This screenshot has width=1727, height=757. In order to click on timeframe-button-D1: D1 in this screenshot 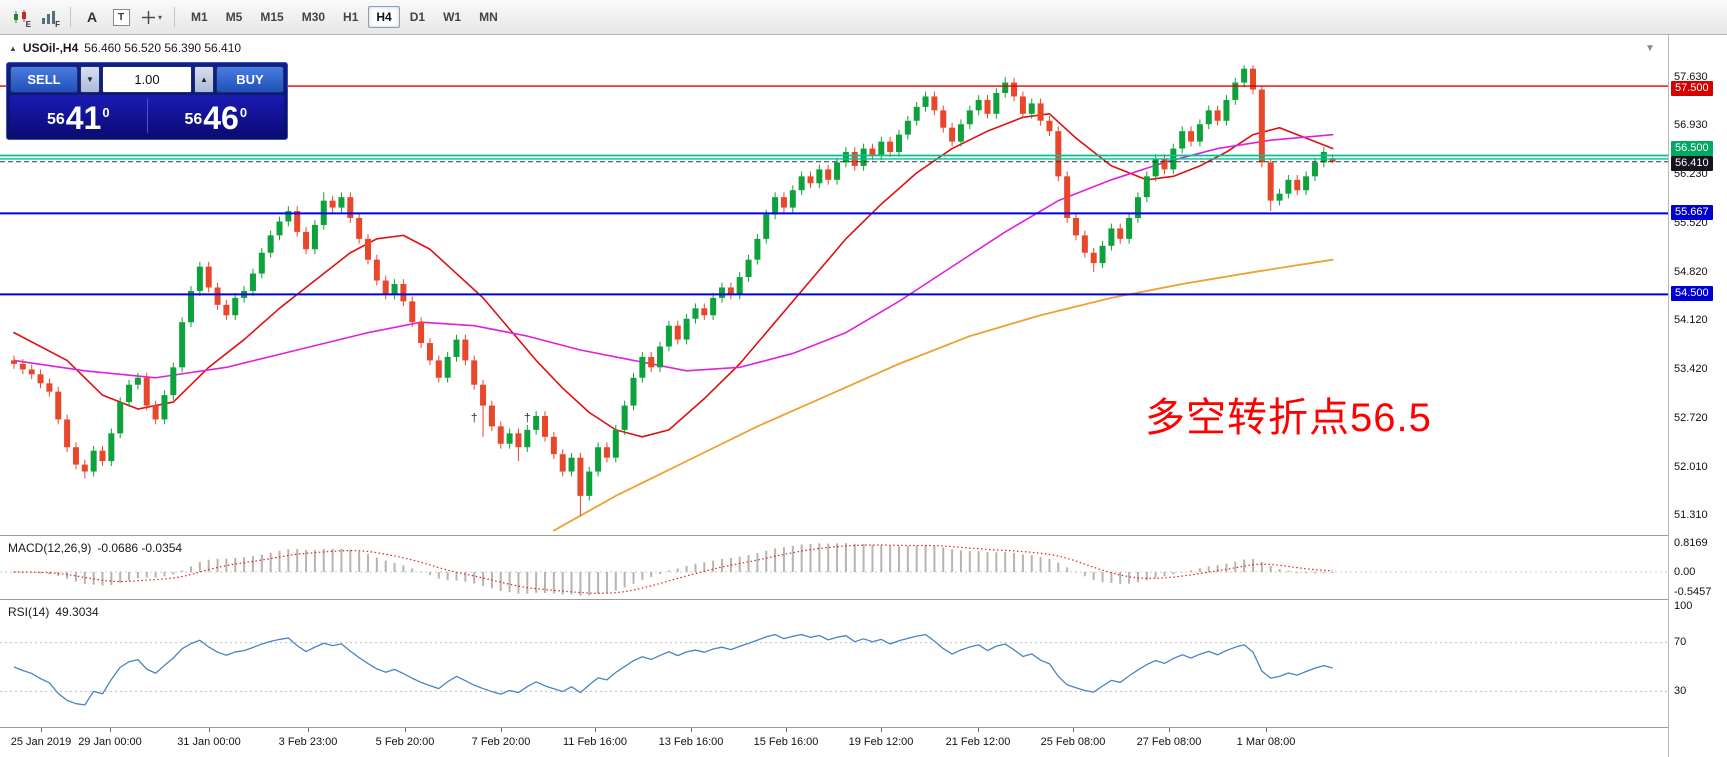, I will do `click(417, 17)`.